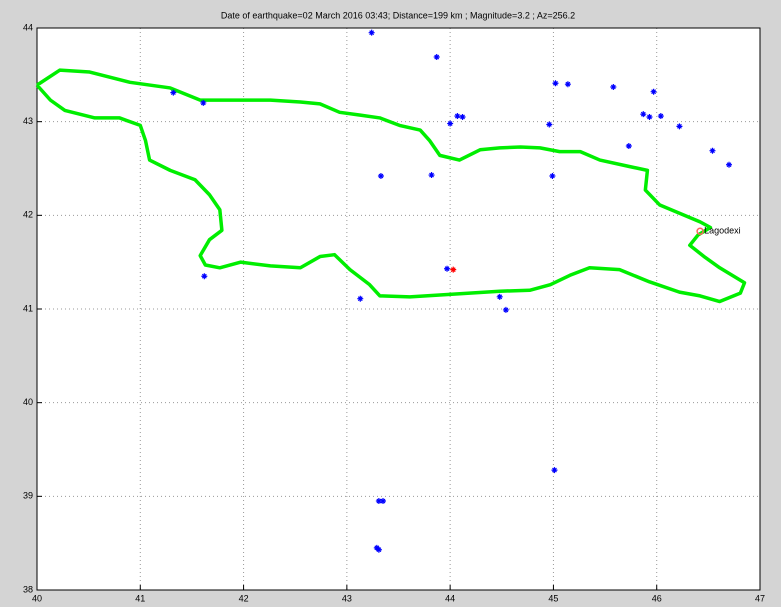 The image size is (781, 607). I want to click on x-tick-label: 46, so click(657, 598).